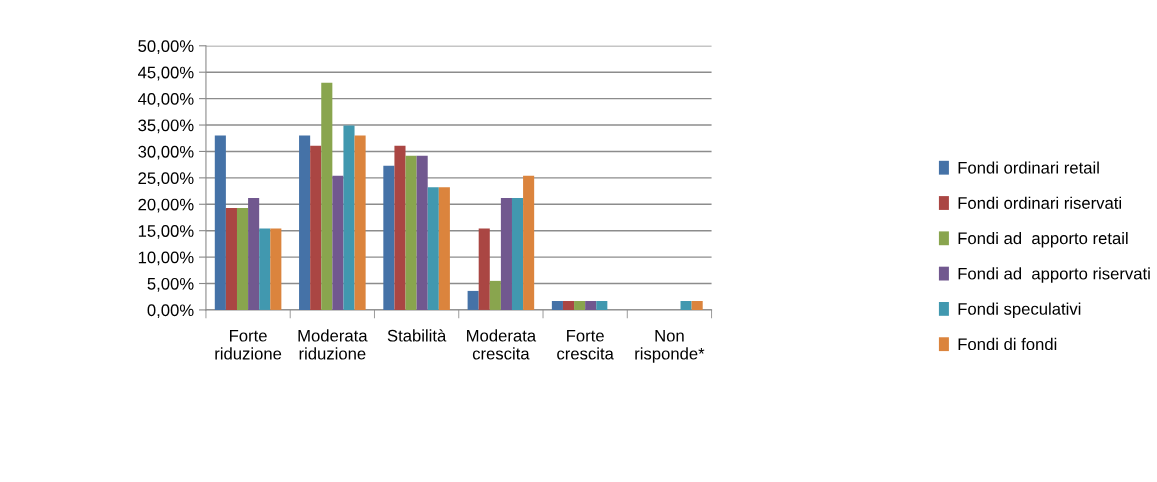 Image resolution: width=1157 pixels, height=482 pixels. What do you see at coordinates (166, 232) in the screenshot?
I see `y-tick-label: 15,00%` at bounding box center [166, 232].